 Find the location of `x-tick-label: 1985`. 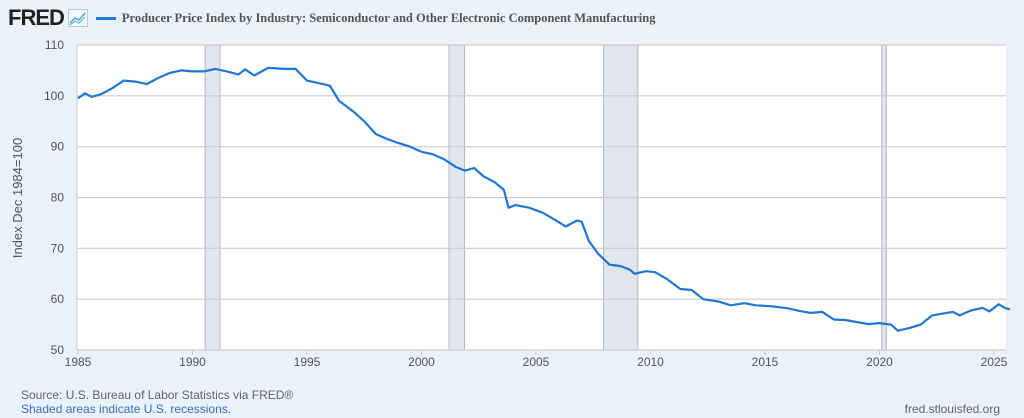

x-tick-label: 1985 is located at coordinates (78, 362).